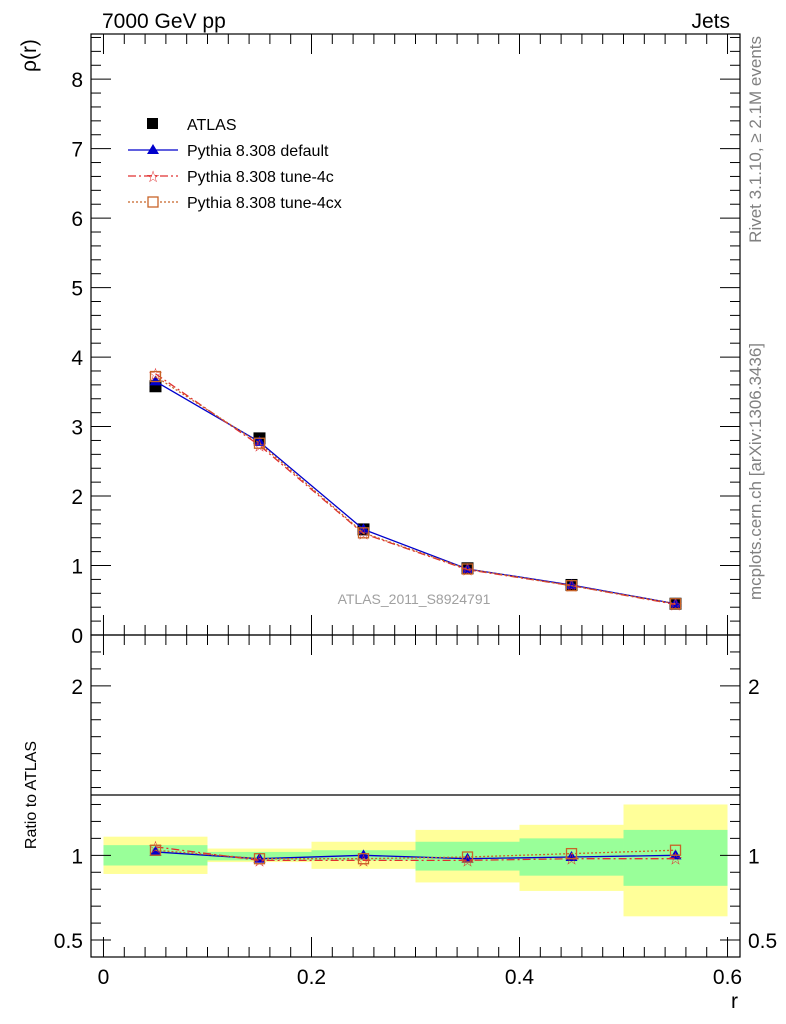  I want to click on legend-label-default: Pythia 8.308 default, so click(258, 151).